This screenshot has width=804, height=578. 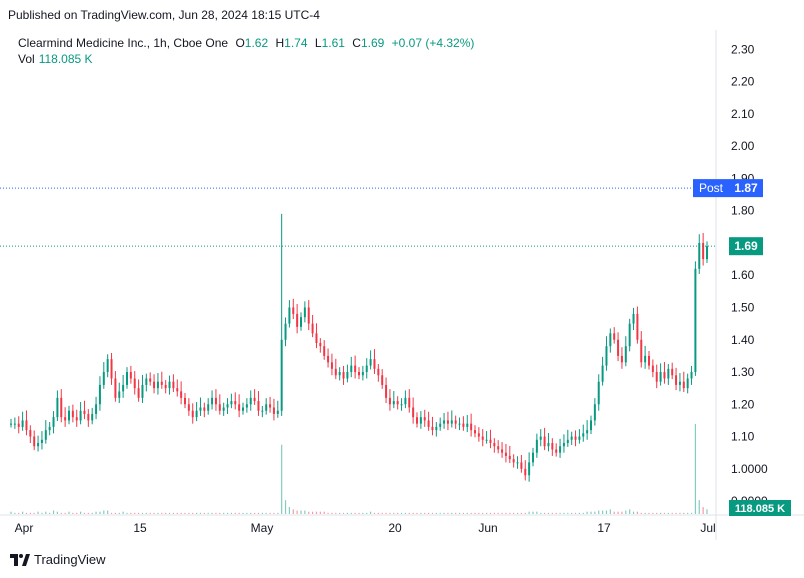 I want to click on high-value: 1.74, so click(x=296, y=43).